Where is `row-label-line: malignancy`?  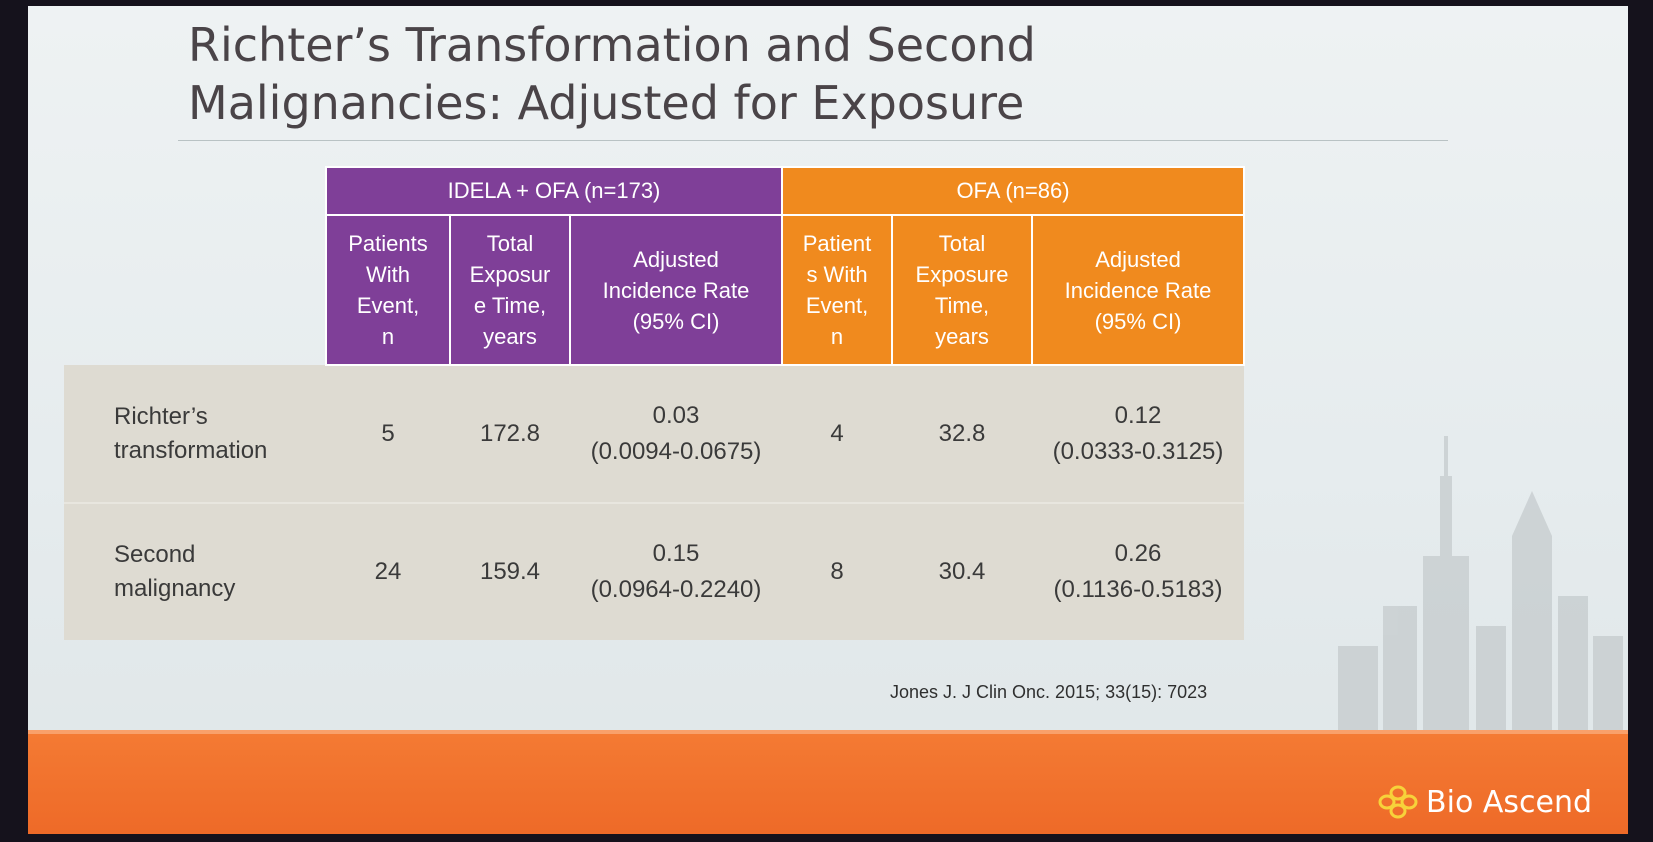
row-label-line: malignancy is located at coordinates (175, 588).